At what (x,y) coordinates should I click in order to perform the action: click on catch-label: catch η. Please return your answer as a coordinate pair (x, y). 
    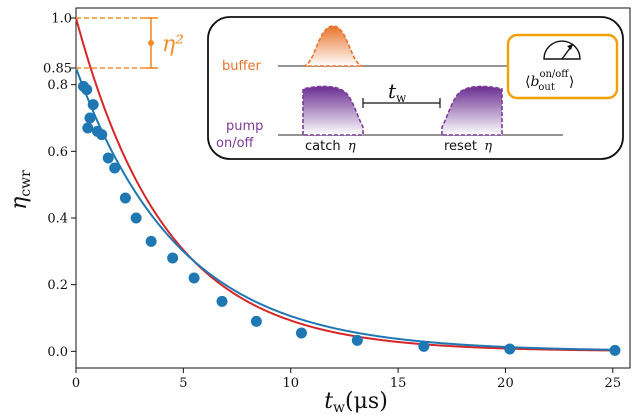
    Looking at the image, I should click on (330, 146).